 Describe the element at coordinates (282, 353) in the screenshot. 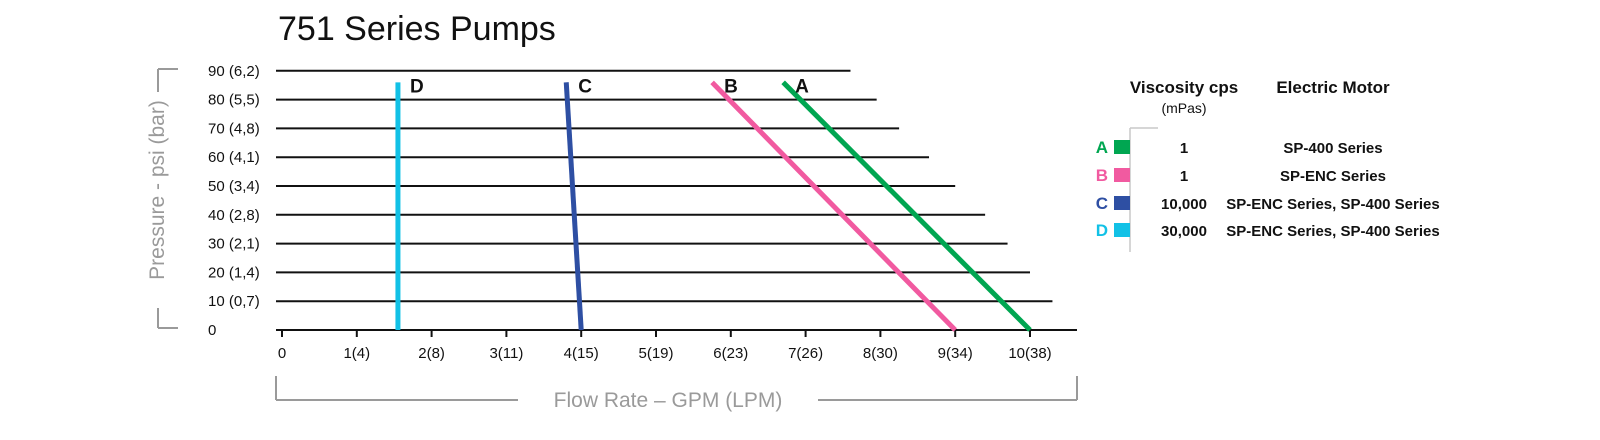

I see `x-tick-label: 0` at that location.